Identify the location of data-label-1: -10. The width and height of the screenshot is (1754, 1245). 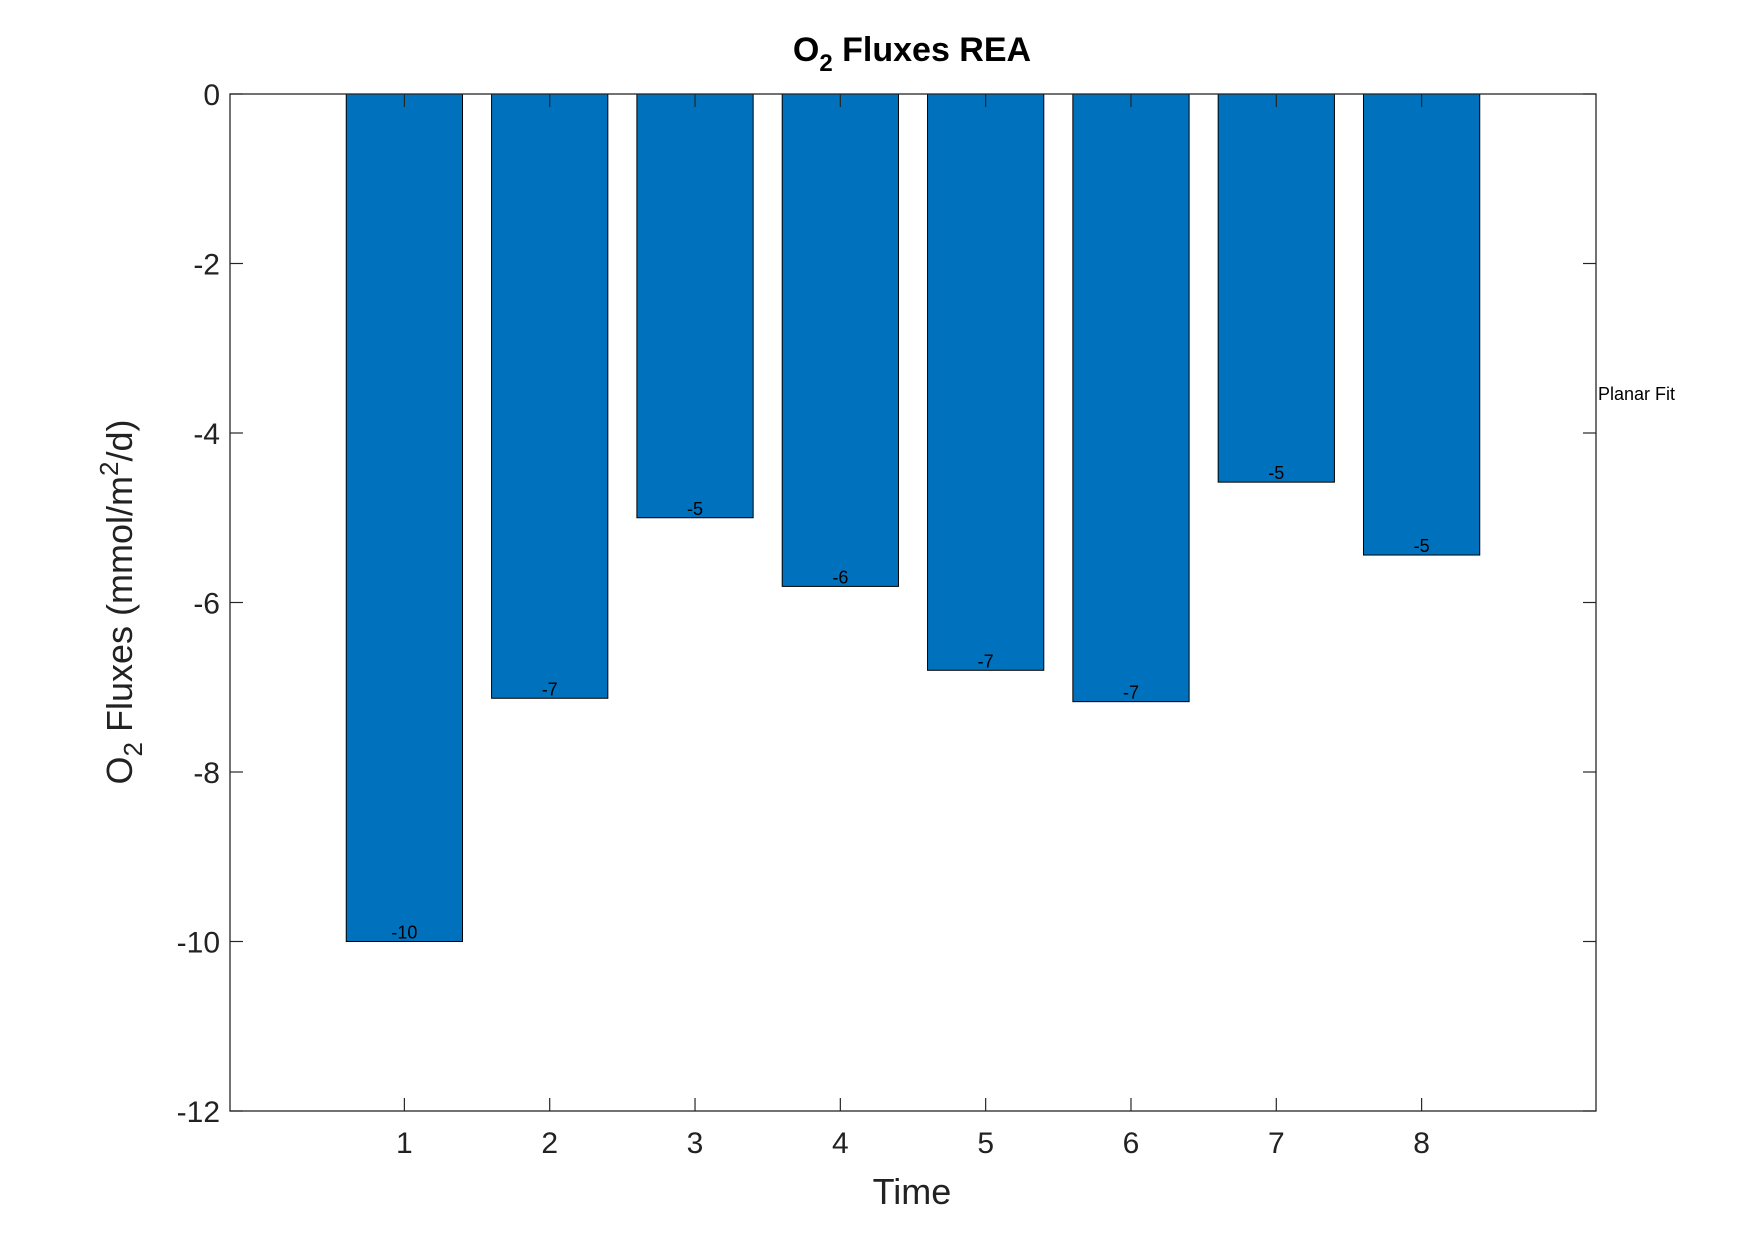
(404, 933).